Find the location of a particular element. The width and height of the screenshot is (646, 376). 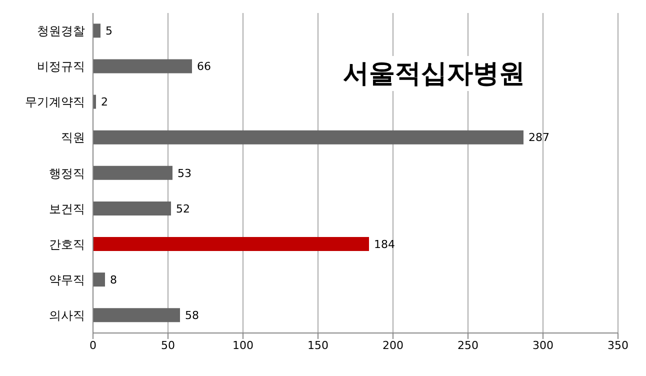

y-tick-label: 약무직 is located at coordinates (67, 279).